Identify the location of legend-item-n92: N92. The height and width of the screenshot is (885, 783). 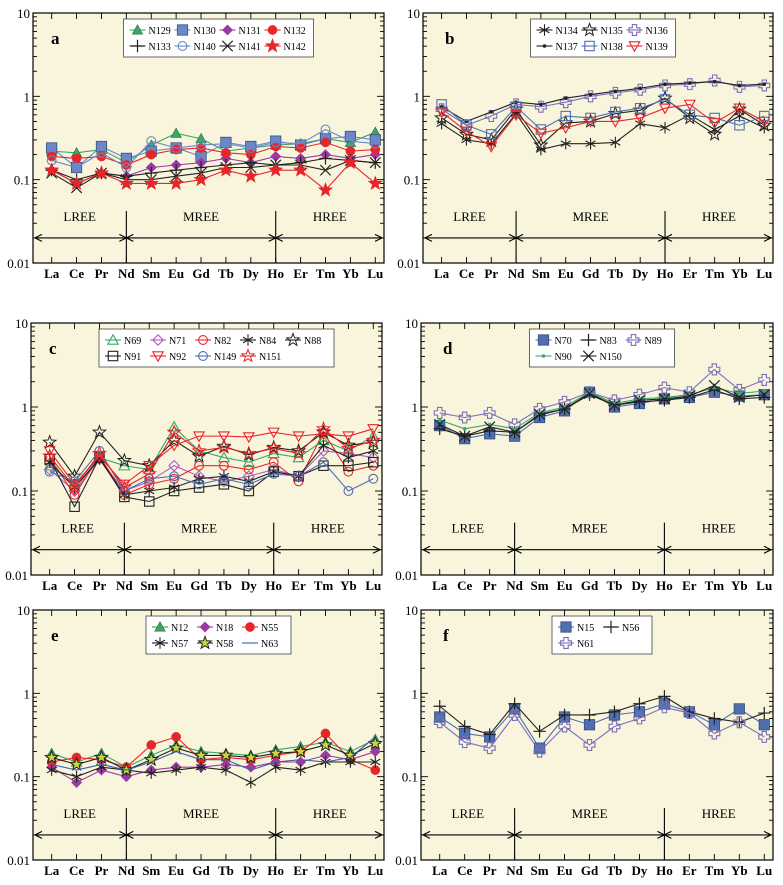
(168, 357).